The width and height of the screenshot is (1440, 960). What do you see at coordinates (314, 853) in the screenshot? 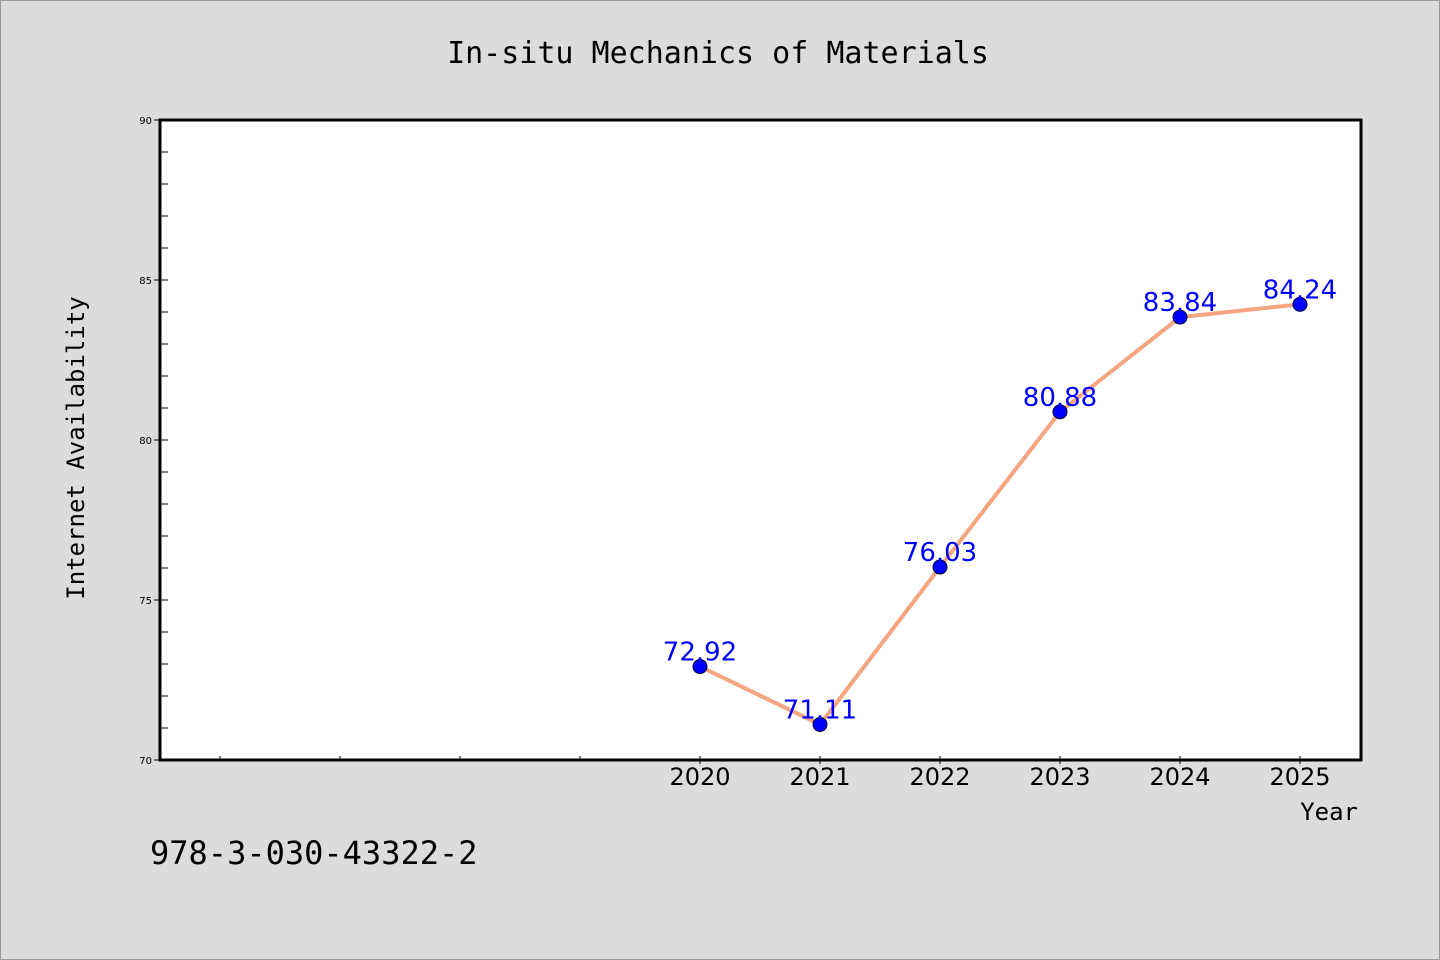
I see `footer-isbn: 978-3-030-43322-2` at bounding box center [314, 853].